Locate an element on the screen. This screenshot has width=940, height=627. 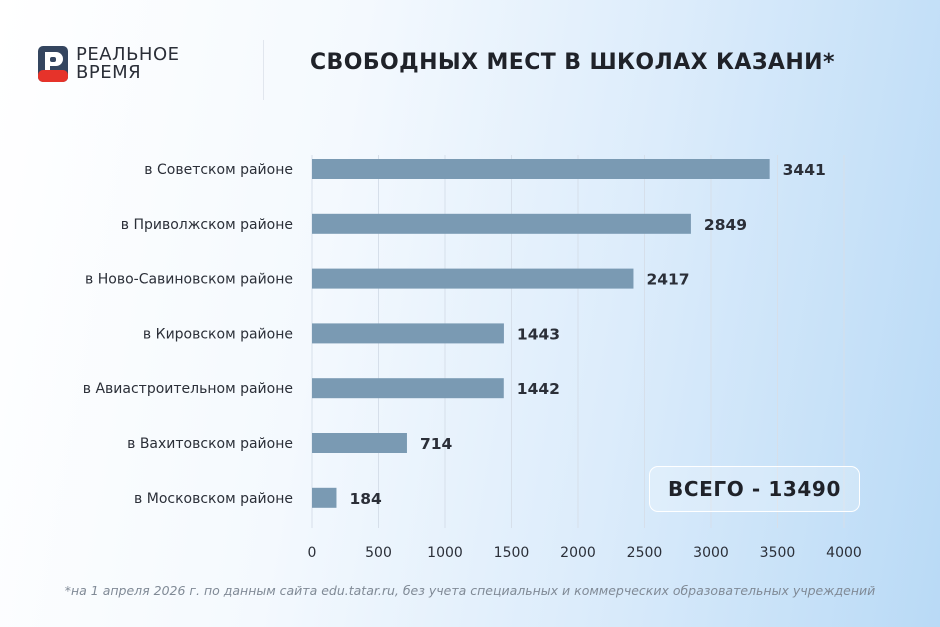
category-label: в Приволжском районе is located at coordinates (207, 225).